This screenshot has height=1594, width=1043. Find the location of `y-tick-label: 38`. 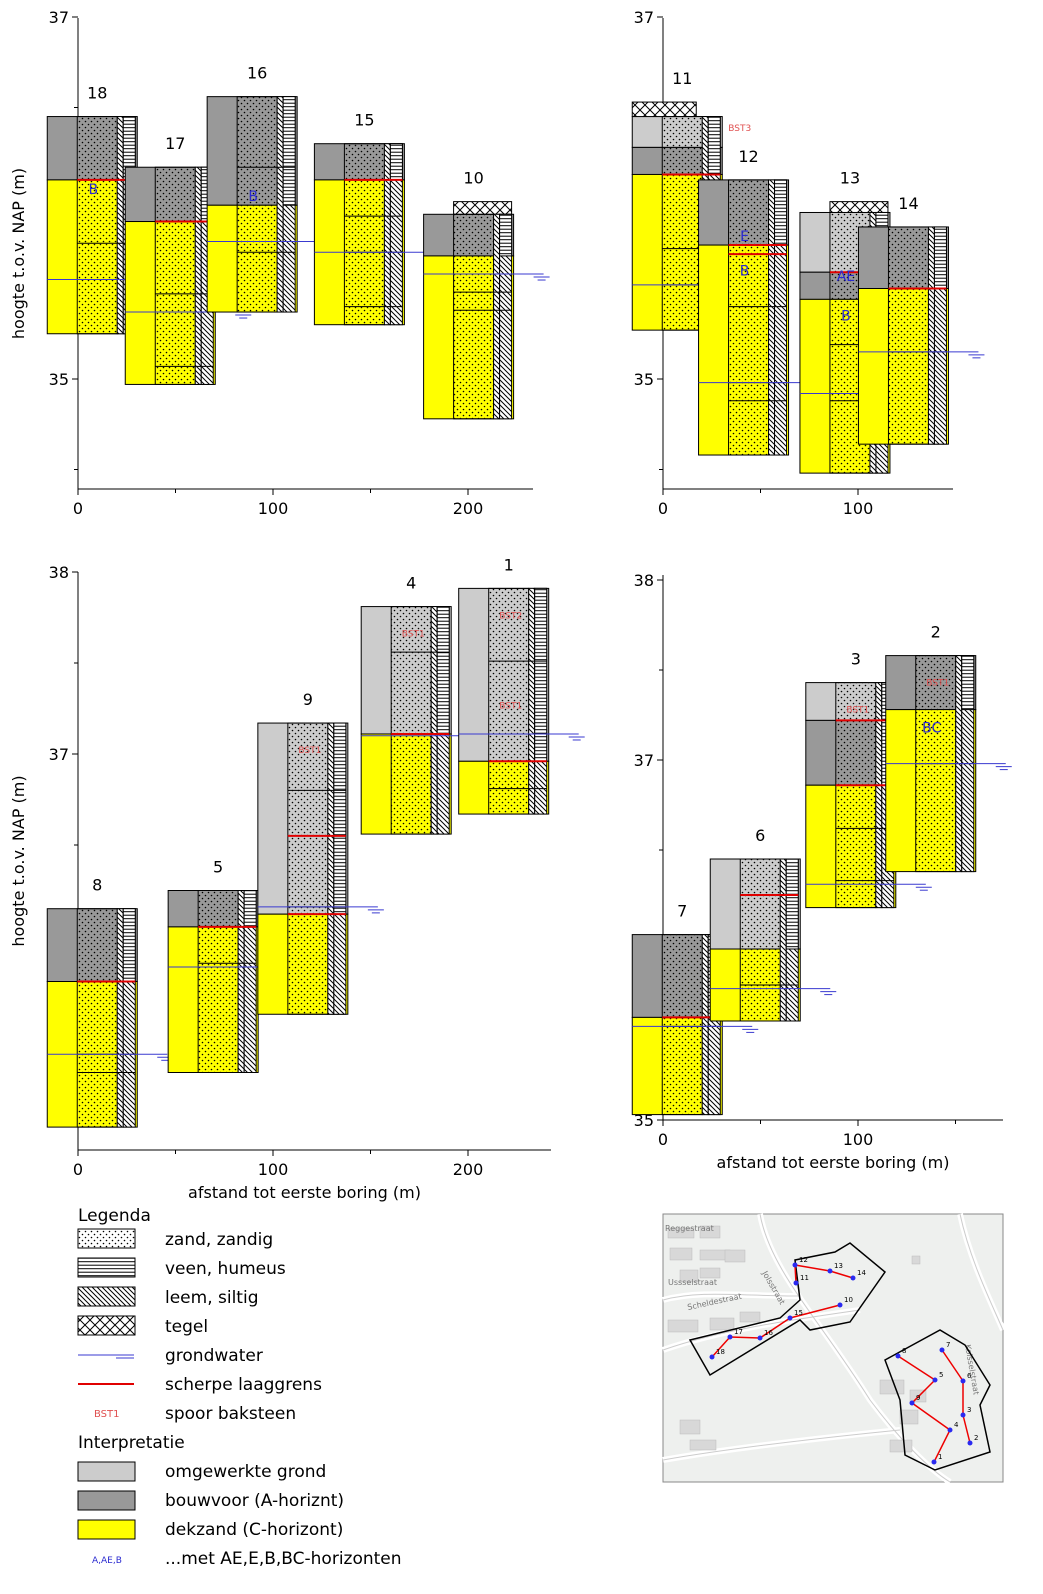

y-tick-label: 38 is located at coordinates (59, 572).